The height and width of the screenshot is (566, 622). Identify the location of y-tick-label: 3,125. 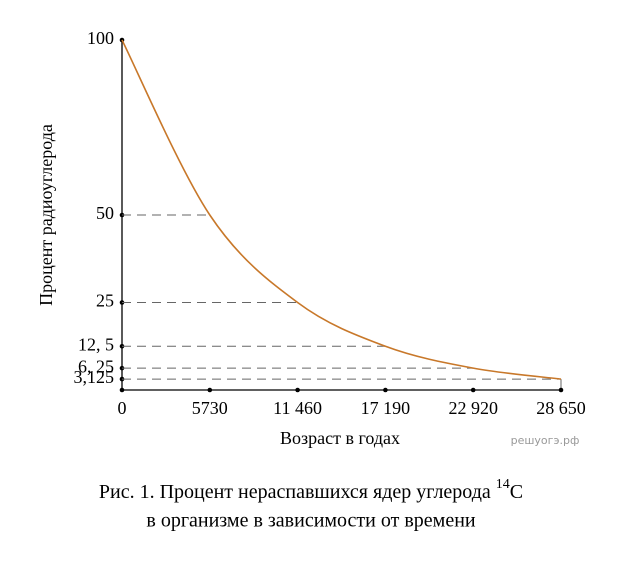
(94, 377).